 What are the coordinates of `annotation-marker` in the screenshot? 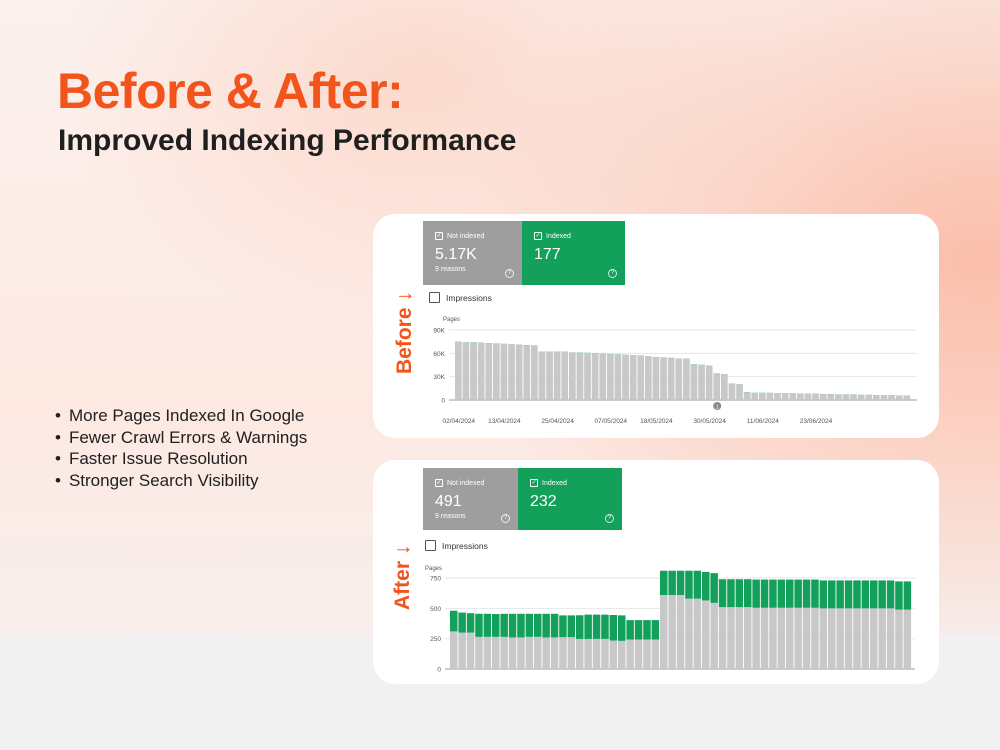 It's located at (717, 406).